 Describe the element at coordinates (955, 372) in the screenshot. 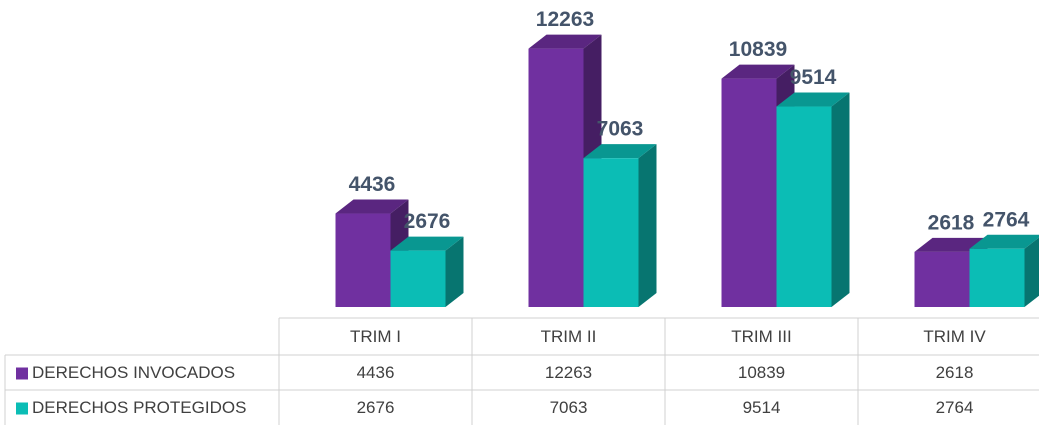

I see `table-cell: 2618` at that location.